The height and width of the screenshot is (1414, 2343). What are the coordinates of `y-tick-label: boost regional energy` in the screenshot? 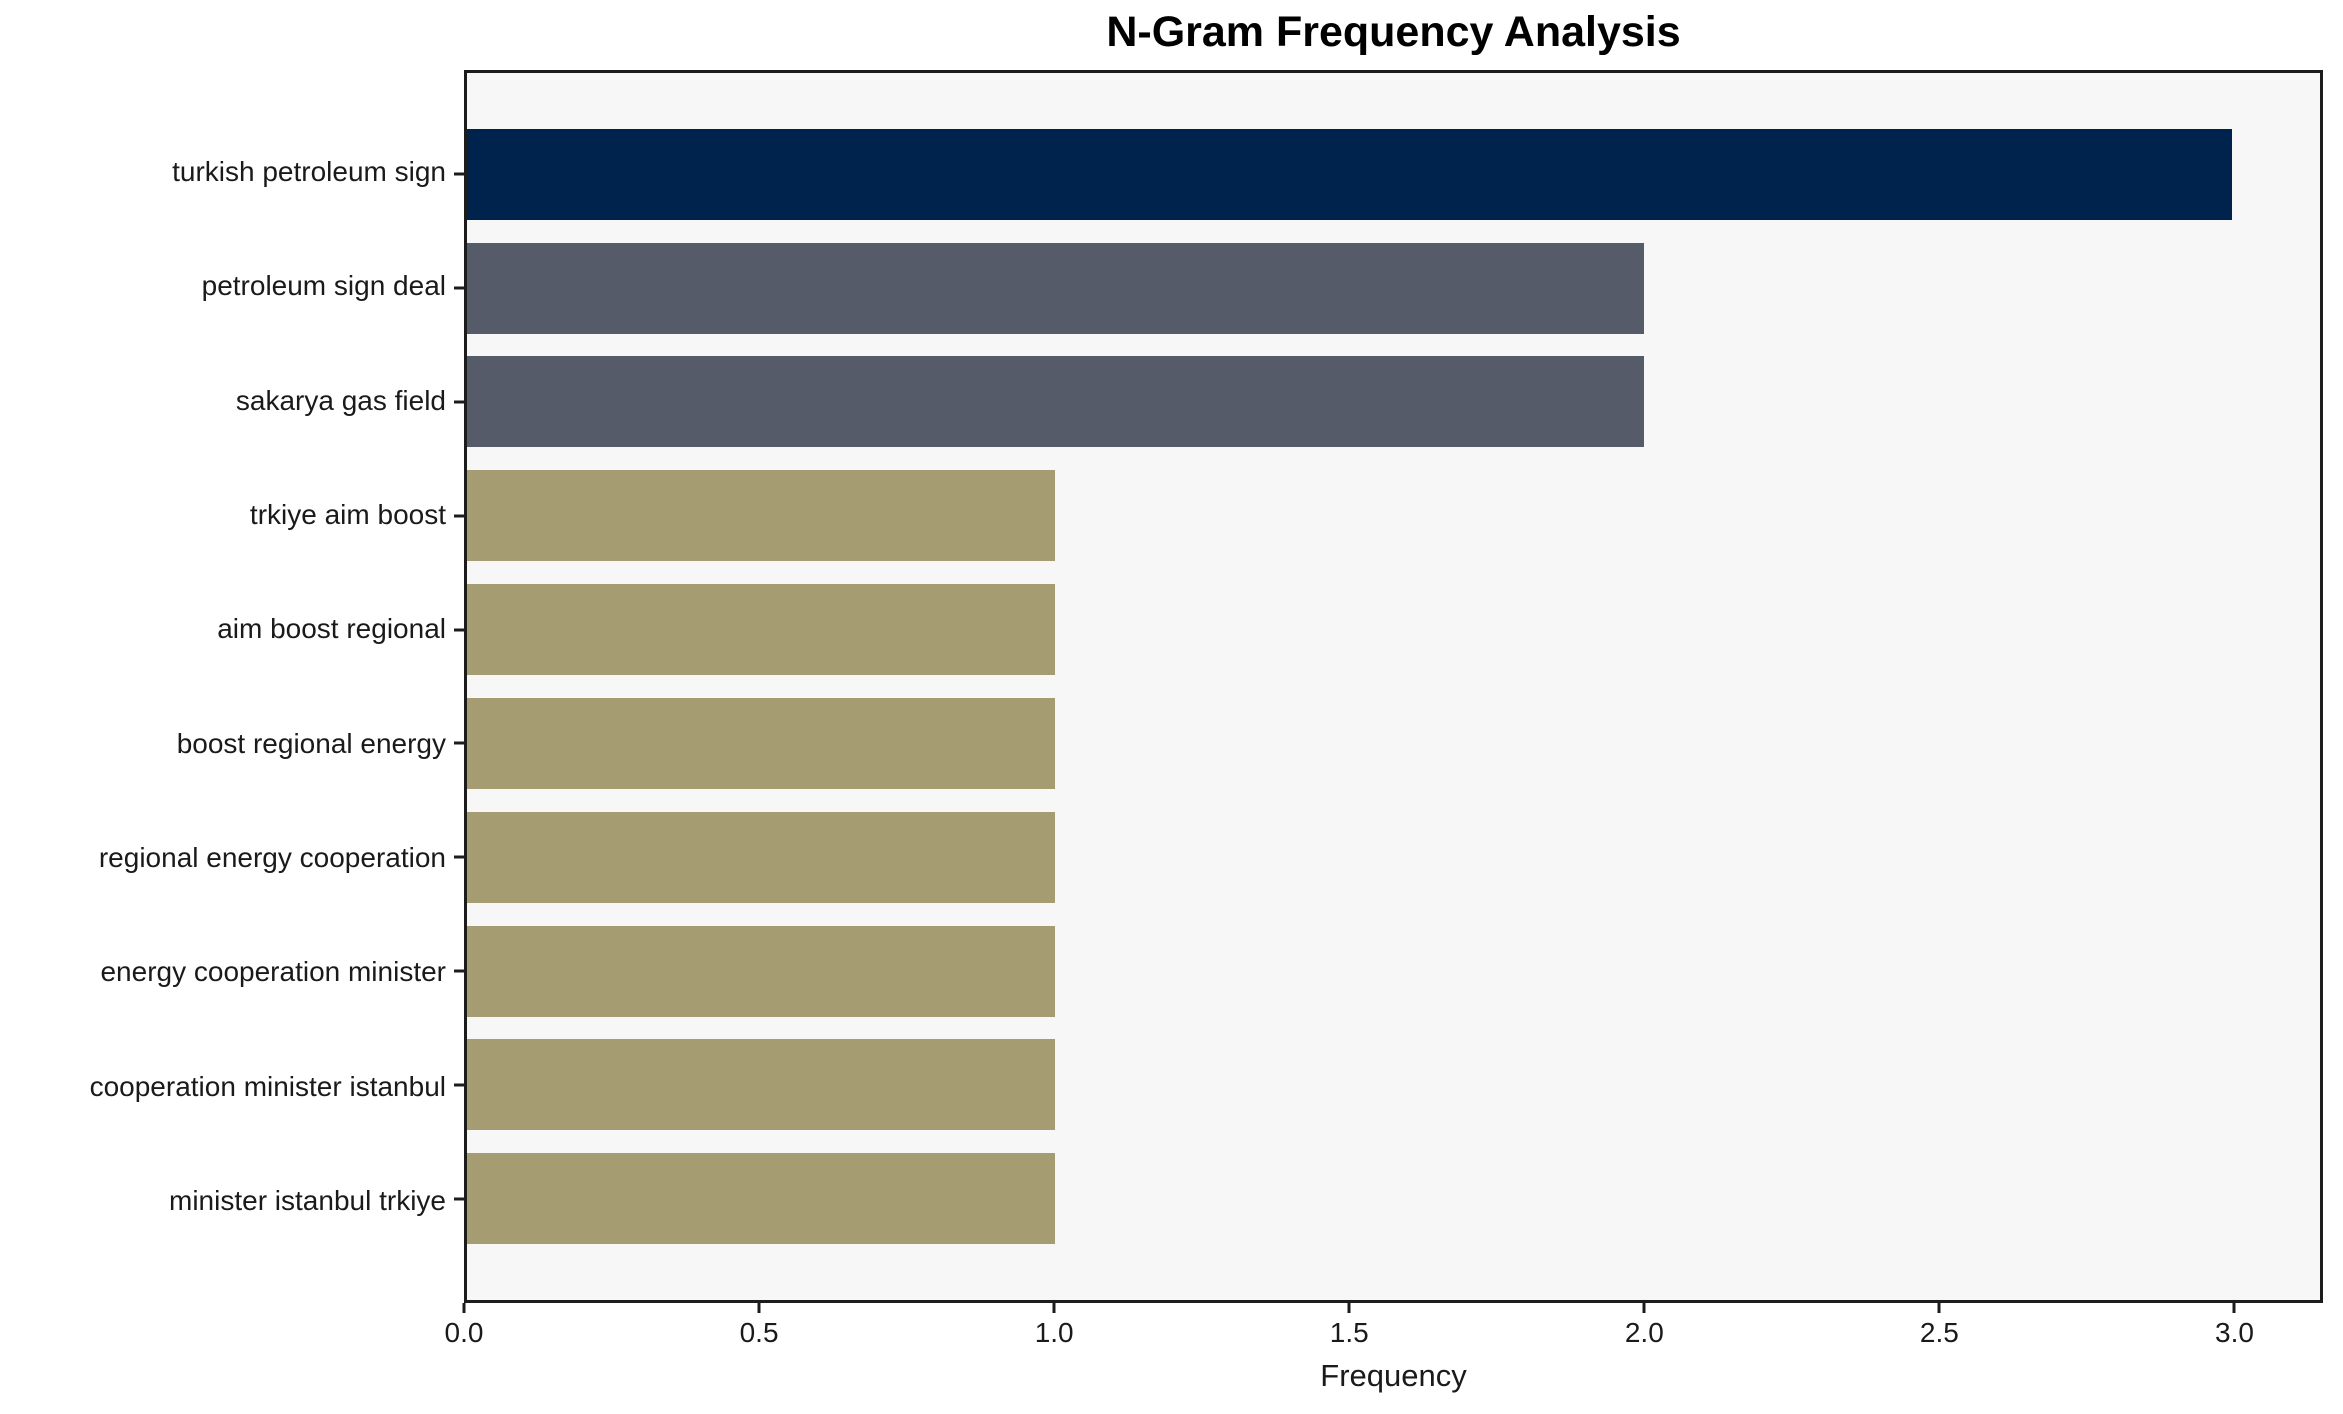 It's located at (311, 743).